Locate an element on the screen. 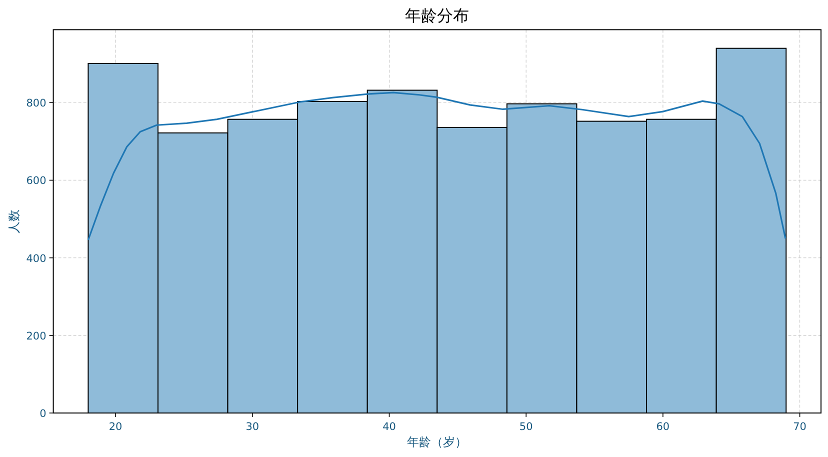 The height and width of the screenshot is (457, 828). x-tick-label: 20 is located at coordinates (115, 427).